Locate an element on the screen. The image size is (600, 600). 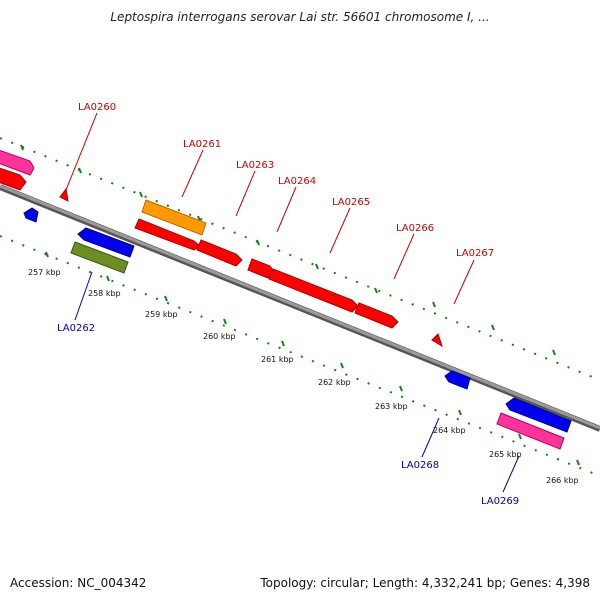
gene-label: LA0263 is located at coordinates (255, 165).